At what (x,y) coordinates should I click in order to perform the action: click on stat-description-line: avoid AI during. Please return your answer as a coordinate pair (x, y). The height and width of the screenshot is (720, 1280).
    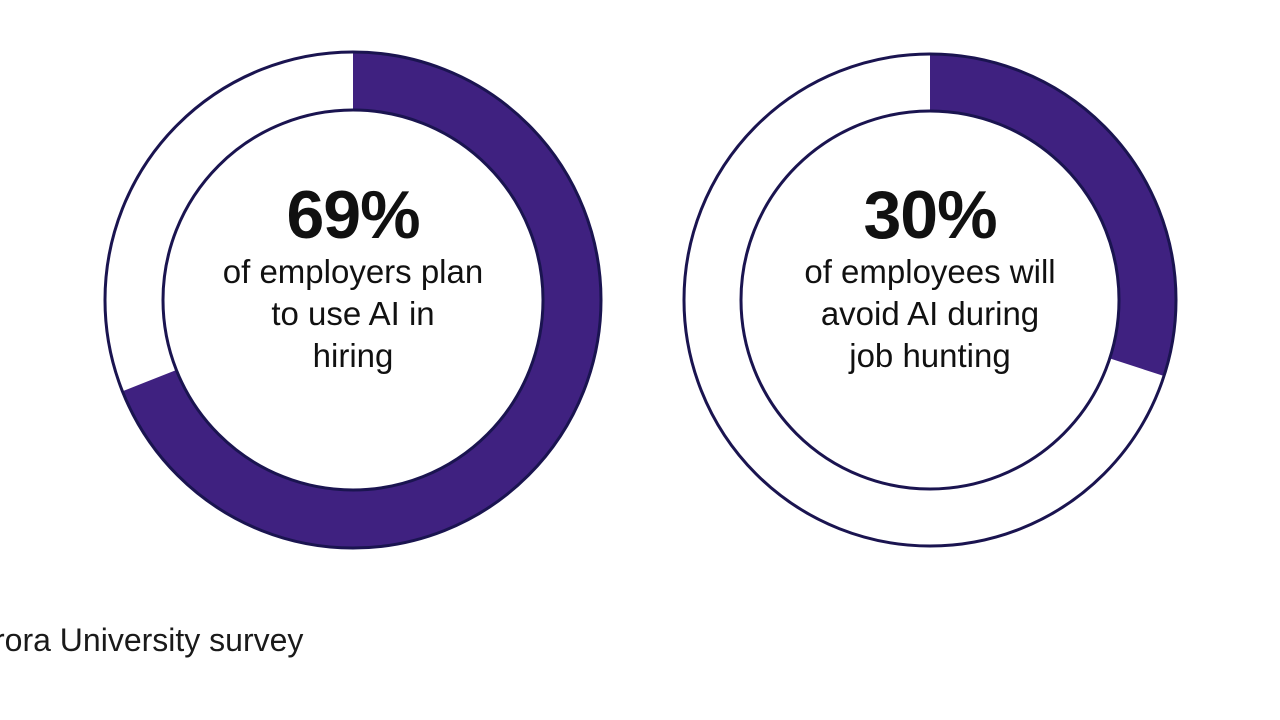
    Looking at the image, I should click on (930, 313).